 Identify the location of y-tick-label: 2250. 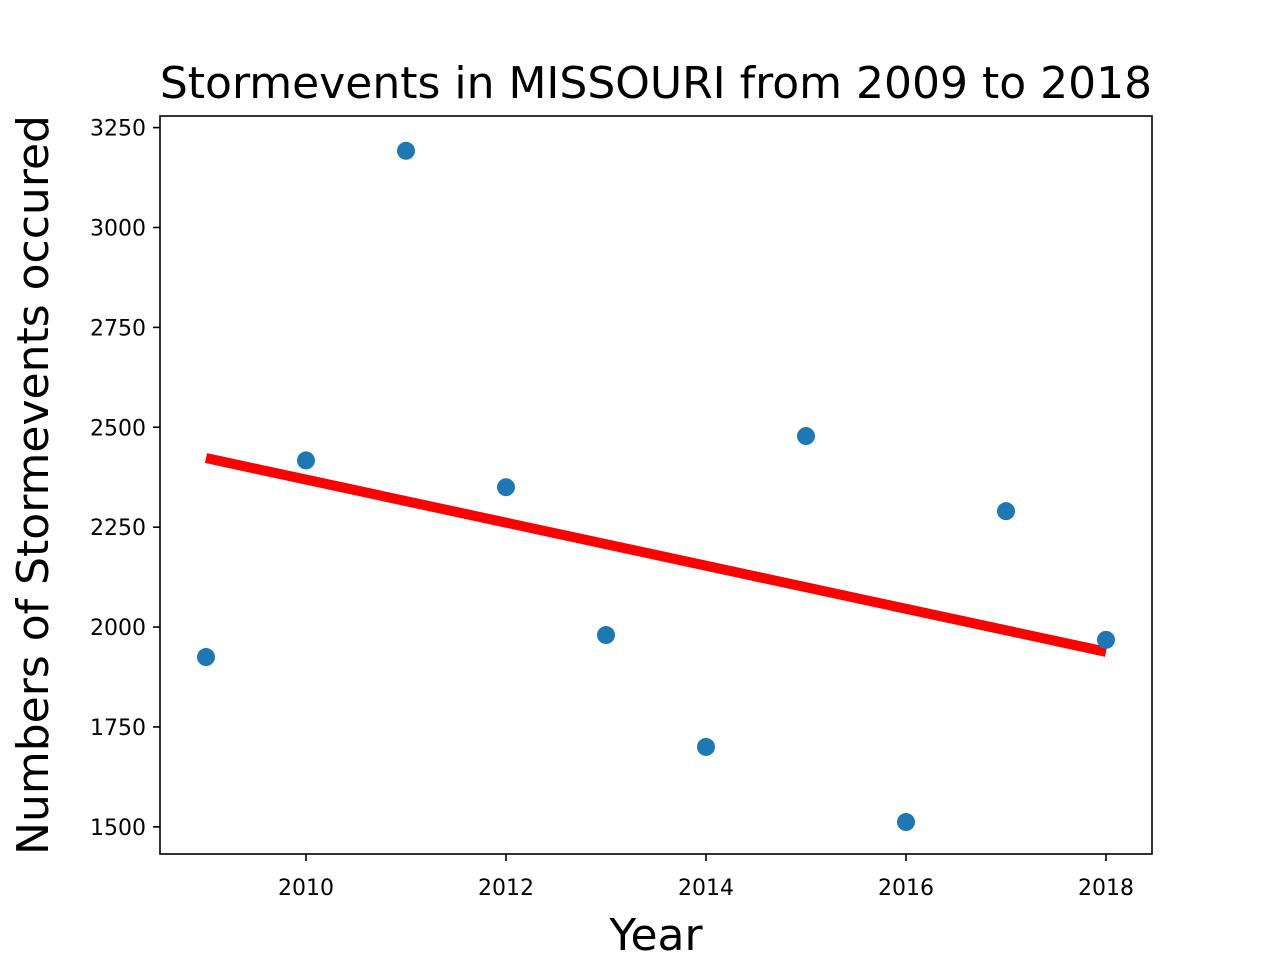
(118, 528).